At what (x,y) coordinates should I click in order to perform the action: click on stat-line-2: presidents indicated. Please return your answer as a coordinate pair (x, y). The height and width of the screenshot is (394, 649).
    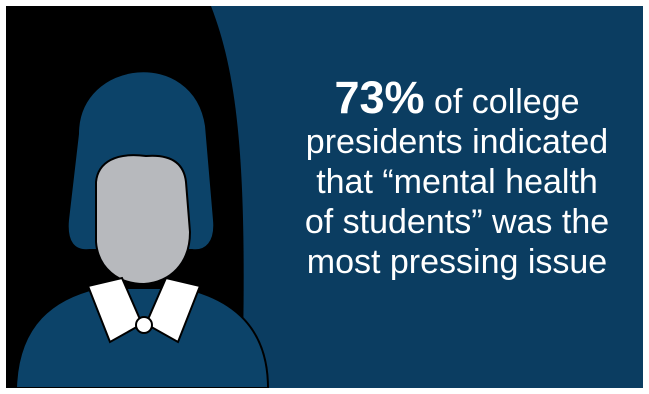
    Looking at the image, I should click on (457, 142).